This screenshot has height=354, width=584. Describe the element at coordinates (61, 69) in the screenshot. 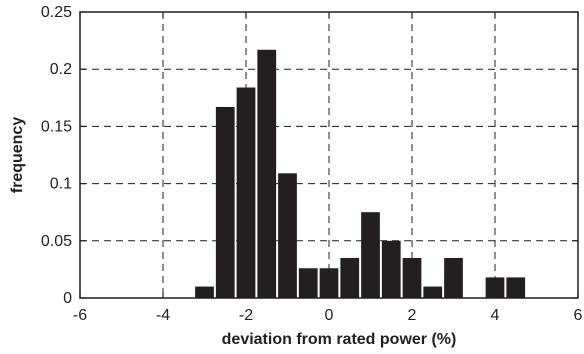

I see `y-tick-label: 0.2` at that location.